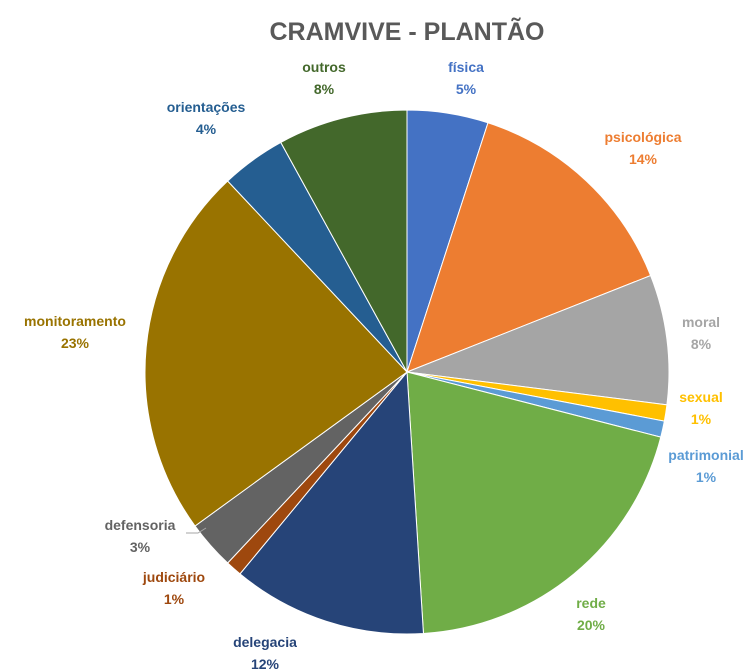  What do you see at coordinates (701, 397) in the screenshot?
I see `slice-label-sexual: sexual` at bounding box center [701, 397].